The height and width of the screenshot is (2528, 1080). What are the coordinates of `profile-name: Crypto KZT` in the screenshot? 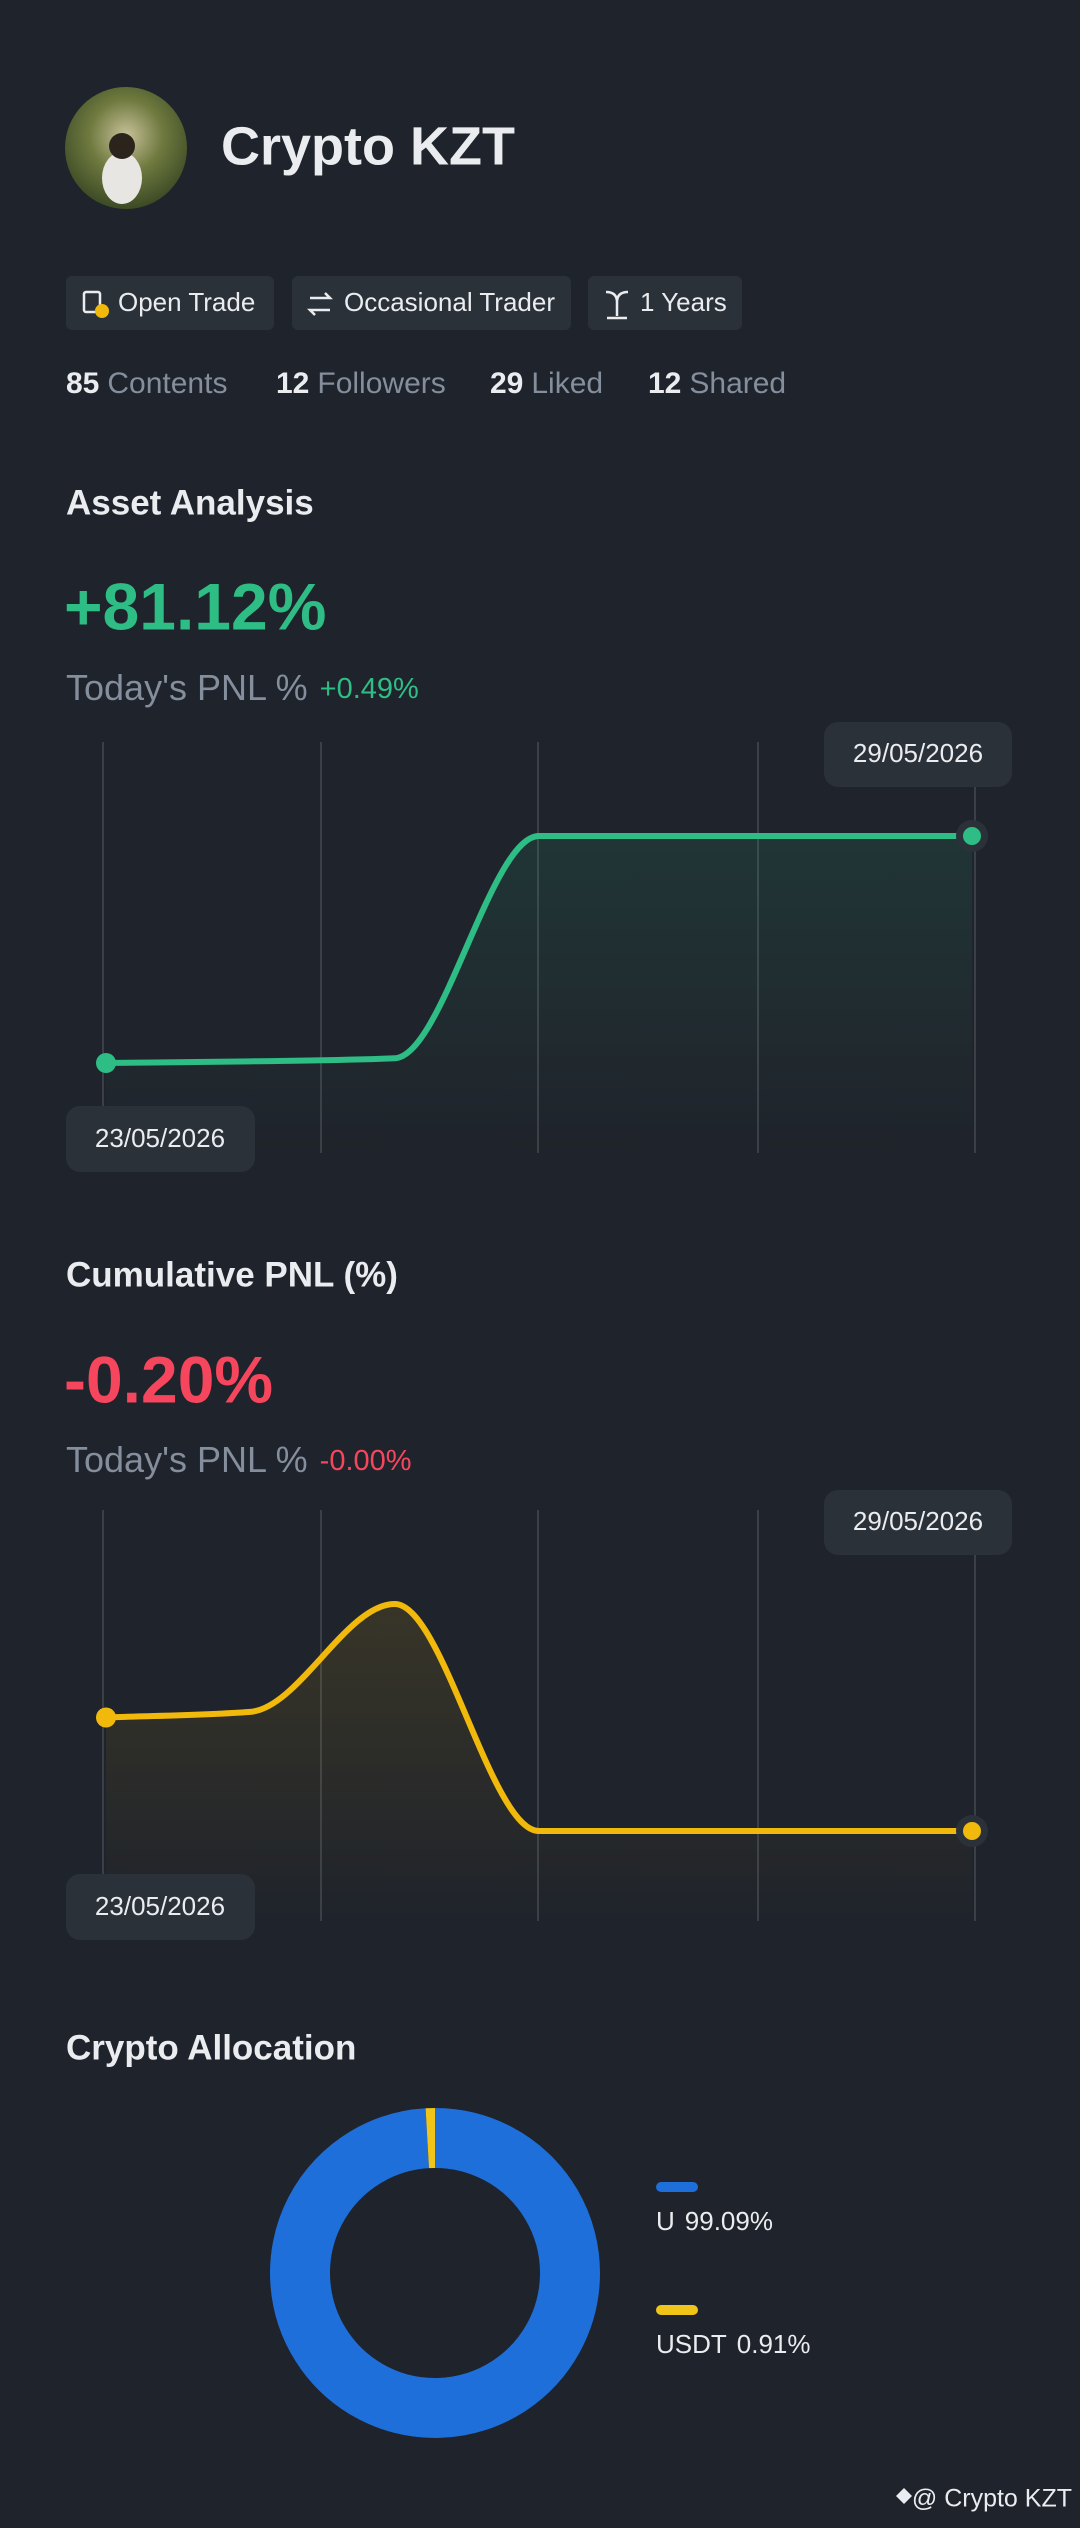 It's located at (368, 146).